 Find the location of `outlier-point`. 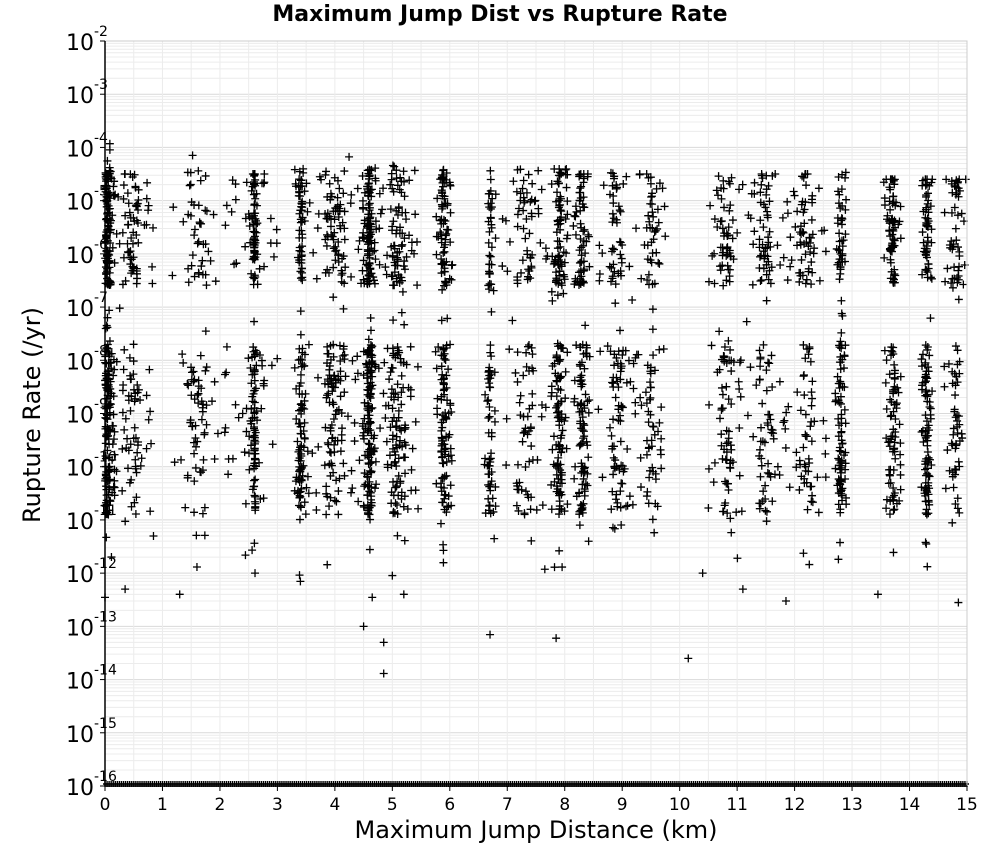

outlier-point is located at coordinates (556, 638).